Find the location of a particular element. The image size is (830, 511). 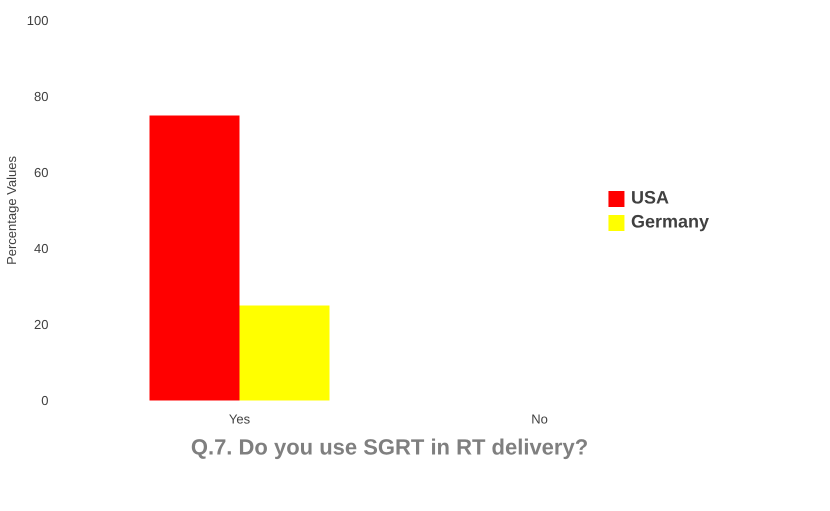

y-tick-label: 0 is located at coordinates (45, 400).